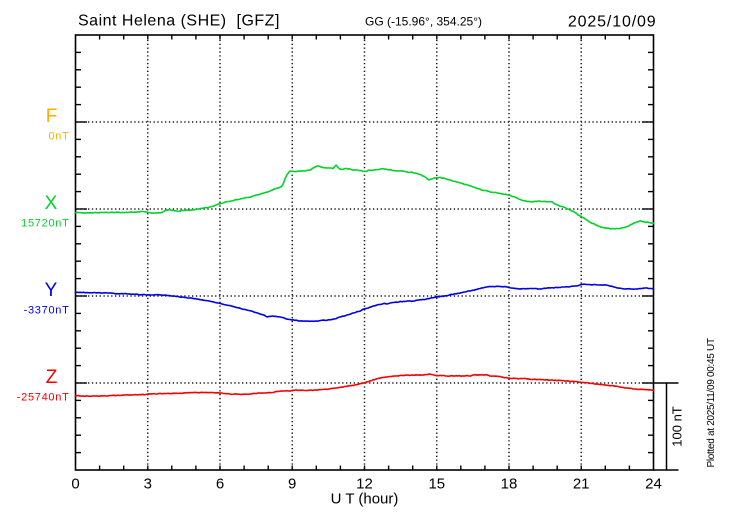 The width and height of the screenshot is (730, 520). What do you see at coordinates (220, 484) in the screenshot?
I see `svg-text: 6` at bounding box center [220, 484].